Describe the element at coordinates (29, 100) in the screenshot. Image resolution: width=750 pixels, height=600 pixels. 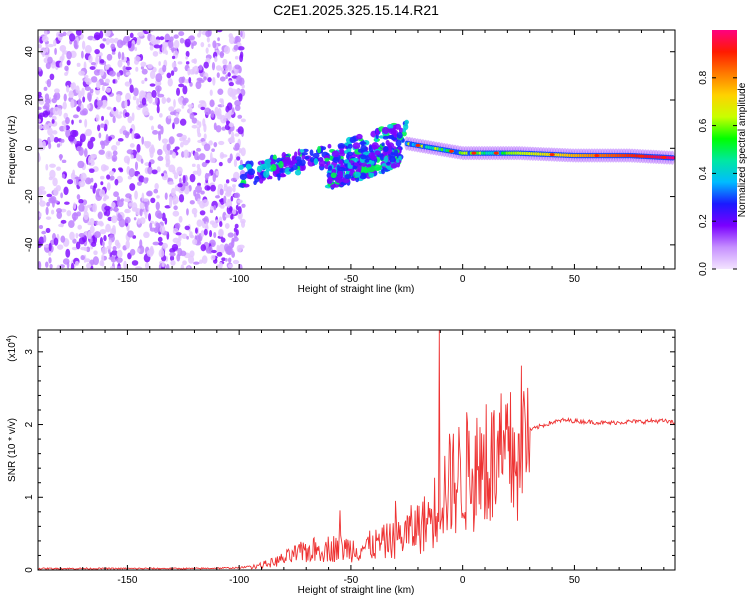
I see `heatmap-y-tick-label: 20` at that location.